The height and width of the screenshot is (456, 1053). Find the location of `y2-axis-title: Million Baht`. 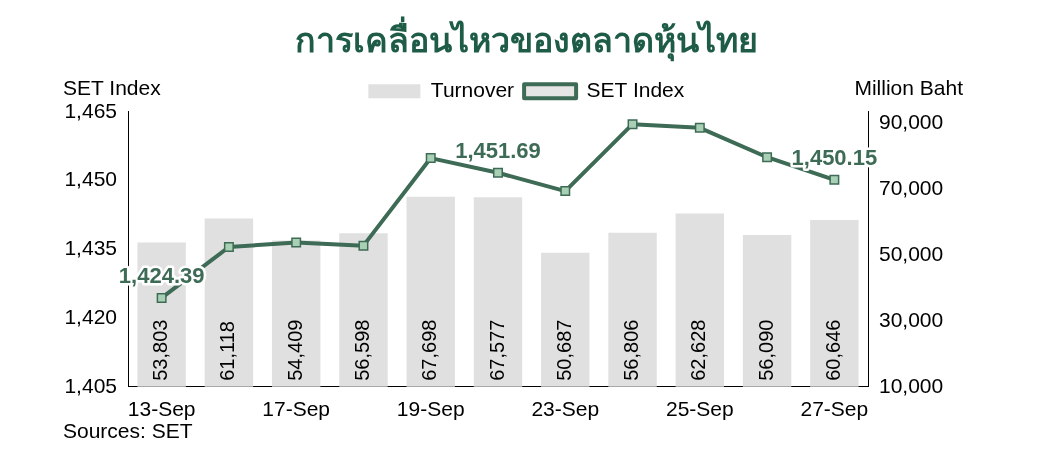

y2-axis-title: Million Baht is located at coordinates (909, 87).